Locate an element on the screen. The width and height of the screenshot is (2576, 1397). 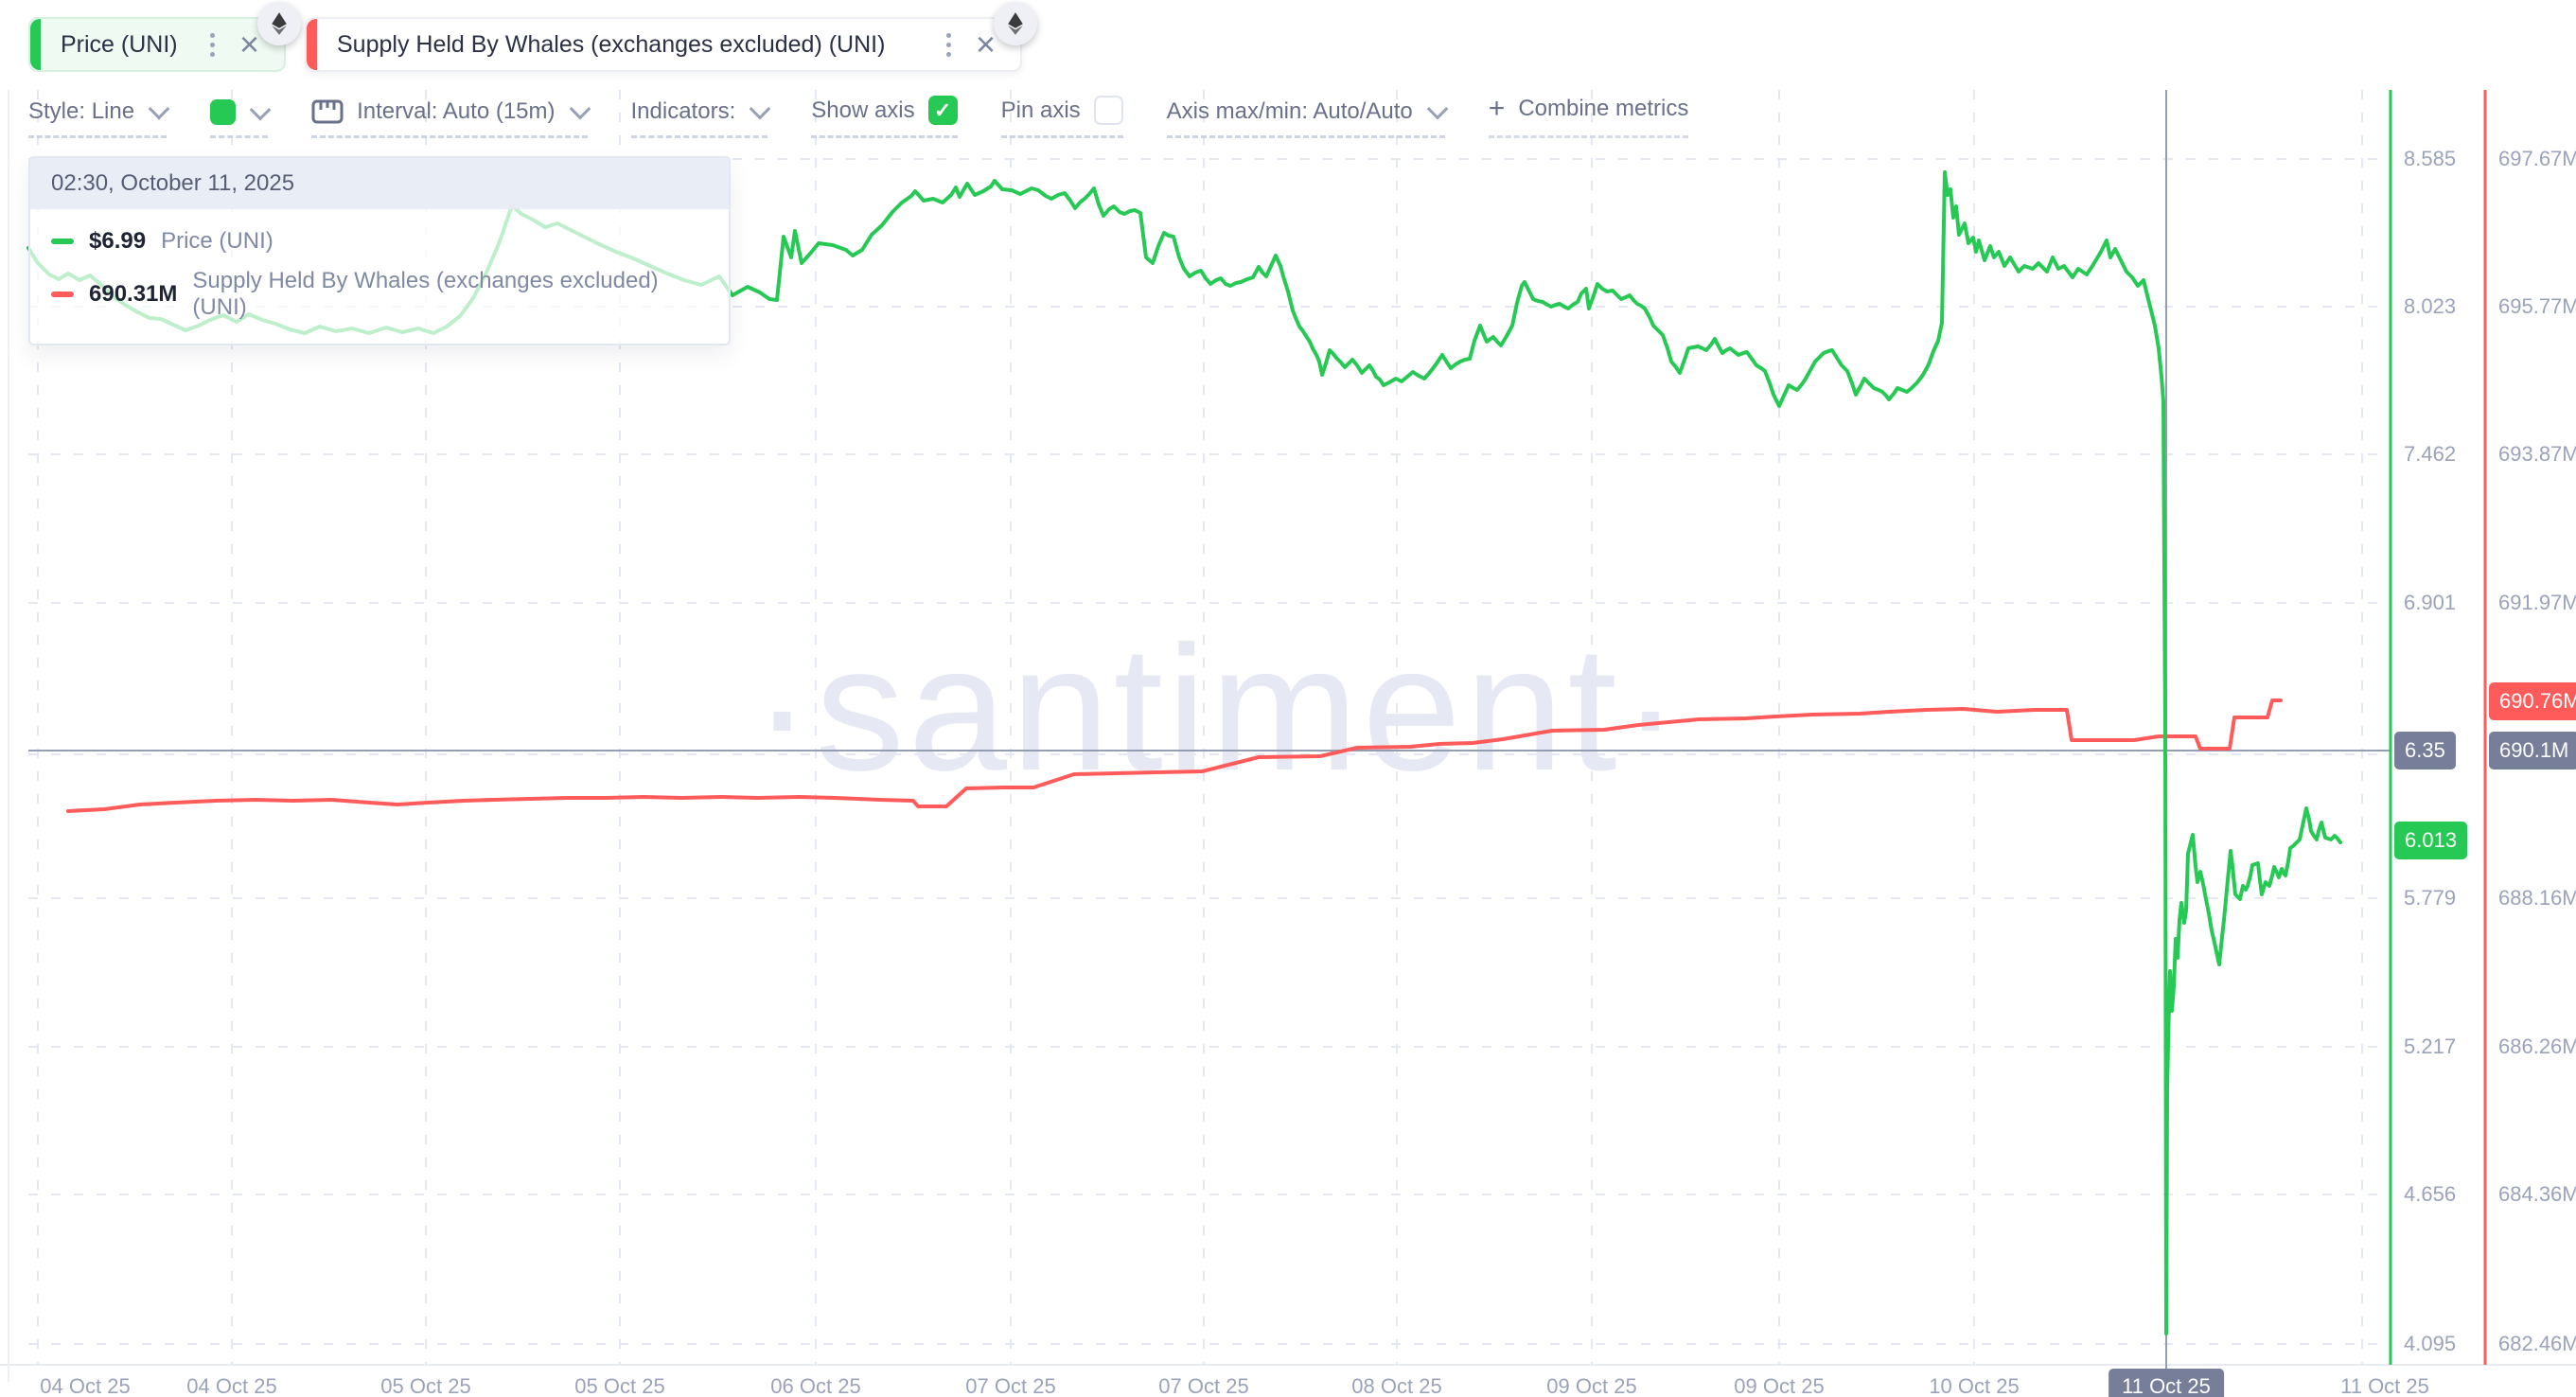
style-label: Style: Line is located at coordinates (81, 111).